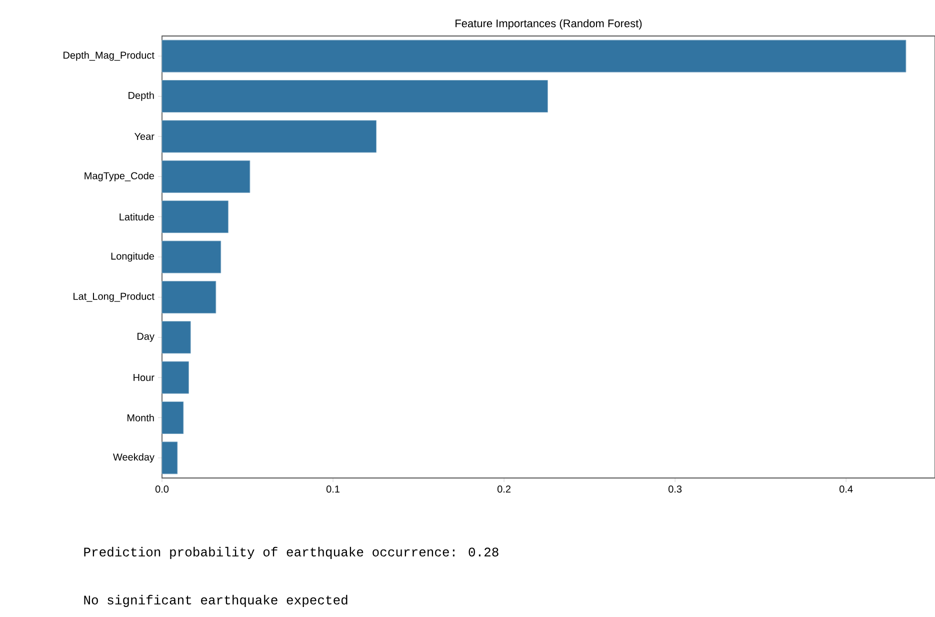 Image resolution: width=935 pixels, height=617 pixels. Describe the element at coordinates (333, 489) in the screenshot. I see `x-tick-label: 0.1` at that location.